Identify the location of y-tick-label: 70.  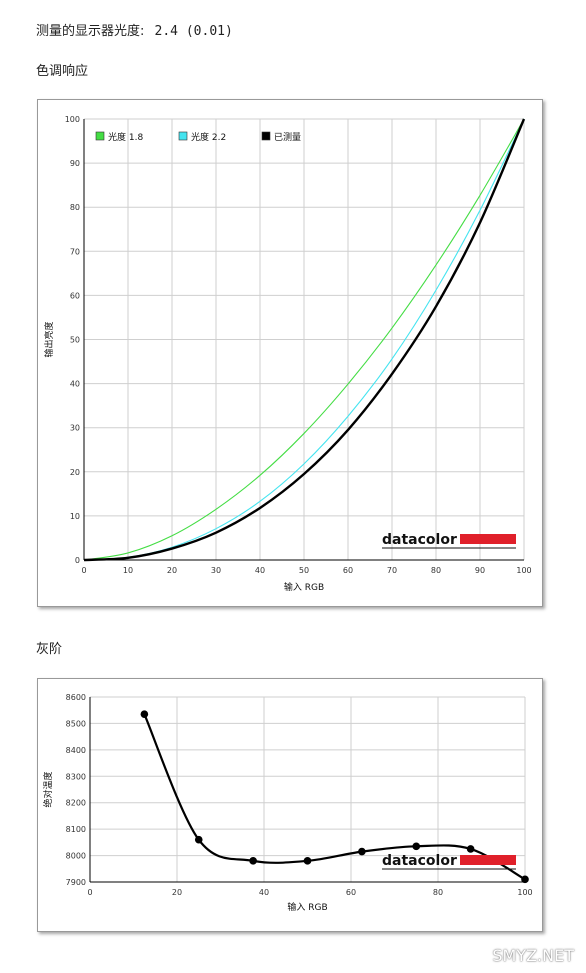
(75, 251).